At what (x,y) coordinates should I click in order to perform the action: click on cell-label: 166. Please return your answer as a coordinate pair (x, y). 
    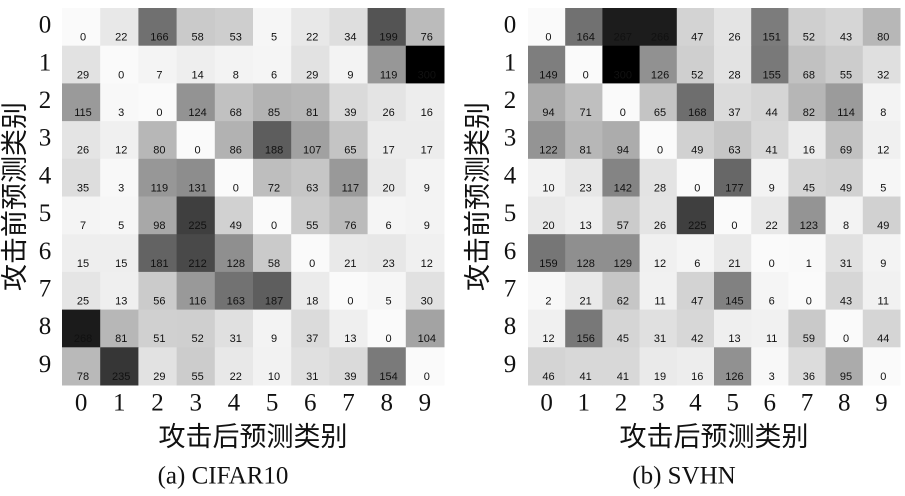
    Looking at the image, I should click on (159, 38).